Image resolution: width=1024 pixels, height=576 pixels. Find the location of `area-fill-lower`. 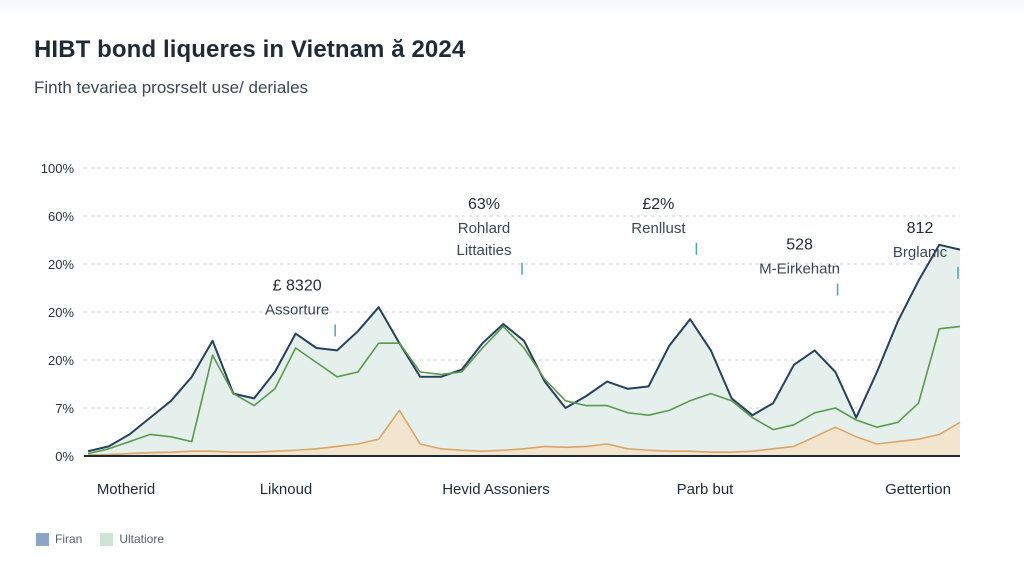

area-fill-lower is located at coordinates (524, 433).